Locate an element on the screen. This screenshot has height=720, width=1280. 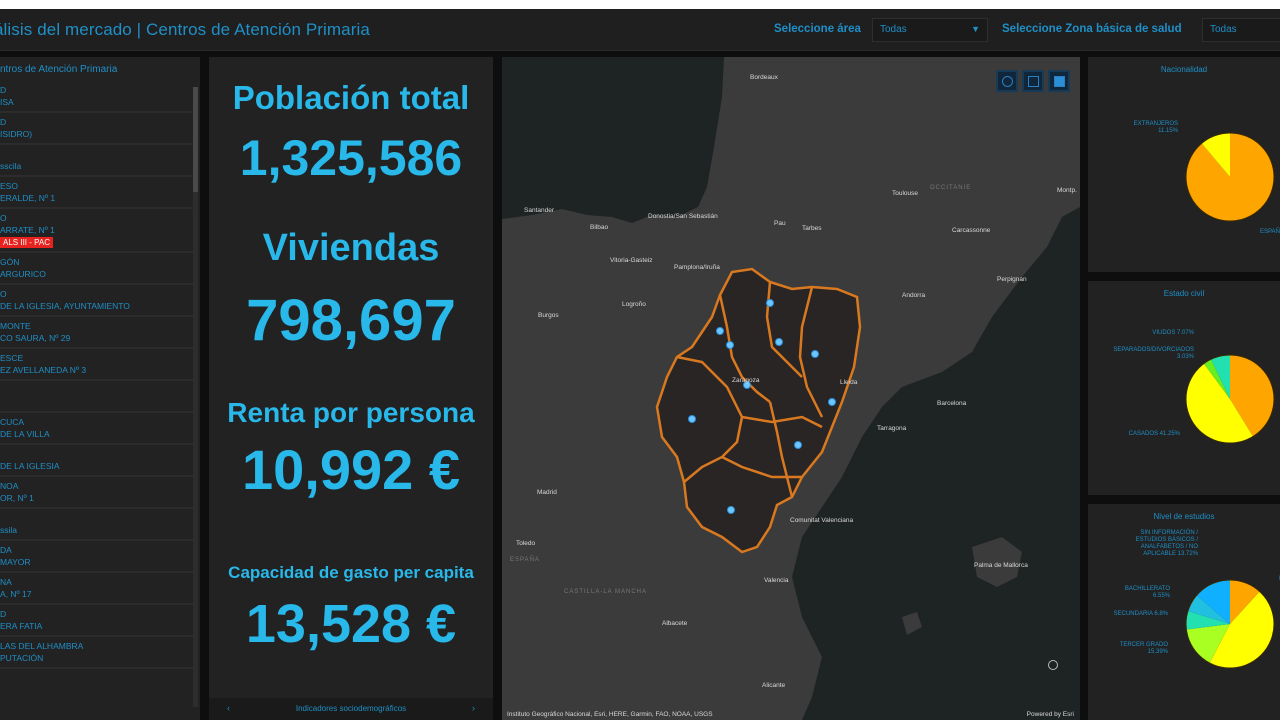
marital-status-pie-chart is located at coordinates (1184, 388).